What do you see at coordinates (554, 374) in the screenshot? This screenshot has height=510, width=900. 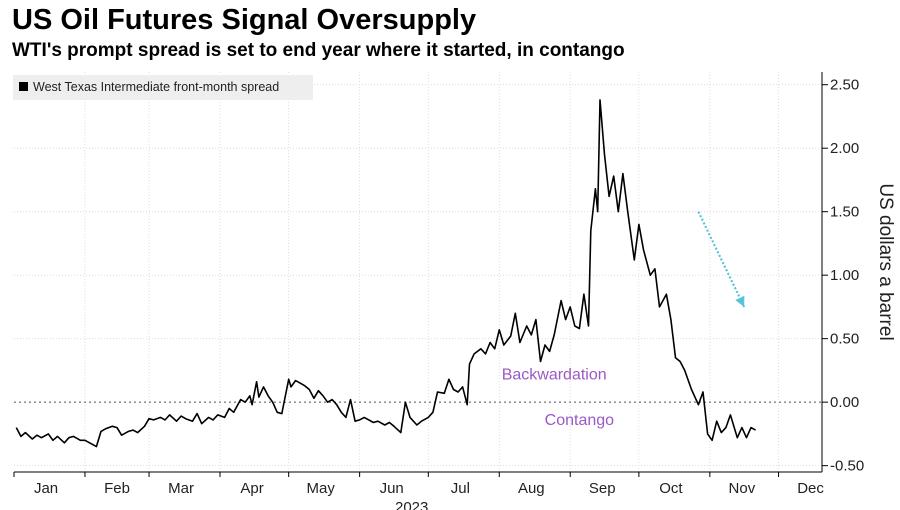 I see `backwardation-label: Backwardation` at bounding box center [554, 374].